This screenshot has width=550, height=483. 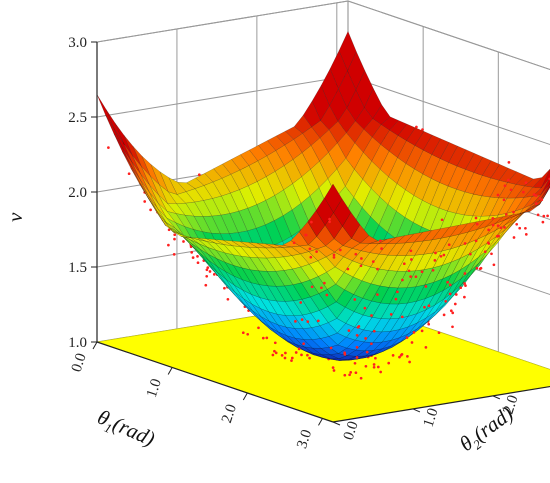 I want to click on y-axis-label: θ2(rad), so click(x=487, y=429).